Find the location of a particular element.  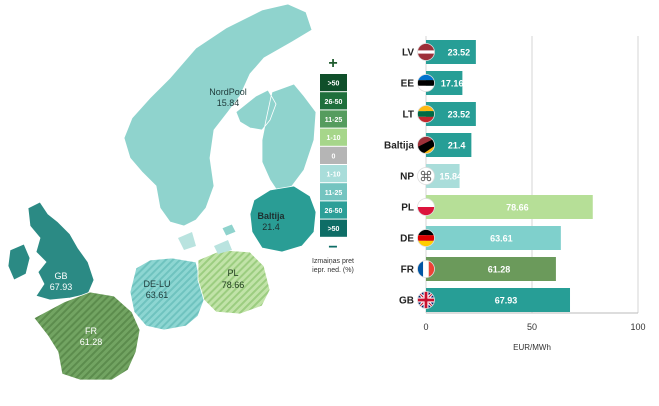

bar-value-label: 63.61 is located at coordinates (501, 239).